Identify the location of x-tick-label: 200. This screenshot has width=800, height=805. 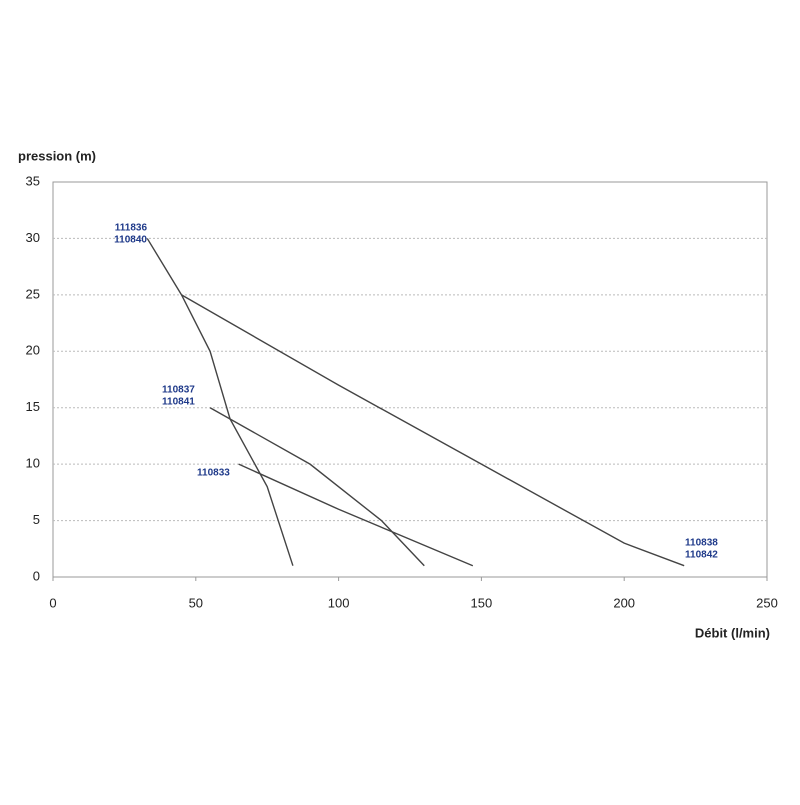
(624, 602).